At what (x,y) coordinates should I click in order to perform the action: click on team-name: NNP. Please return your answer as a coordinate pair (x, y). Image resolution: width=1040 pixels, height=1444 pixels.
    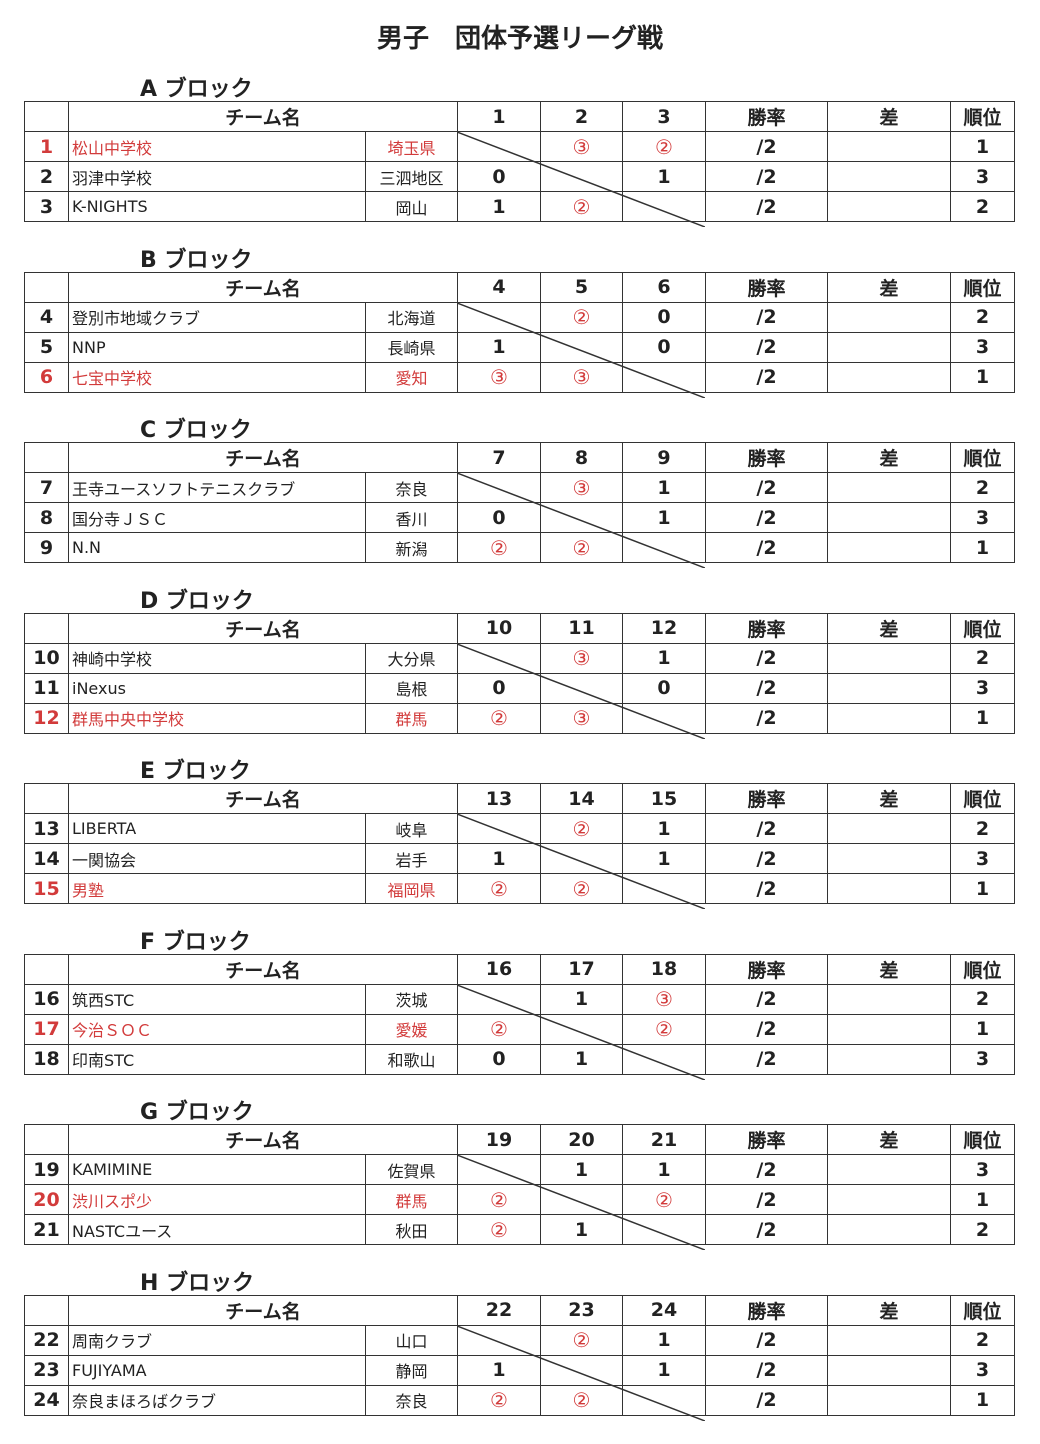
    Looking at the image, I should click on (217, 347).